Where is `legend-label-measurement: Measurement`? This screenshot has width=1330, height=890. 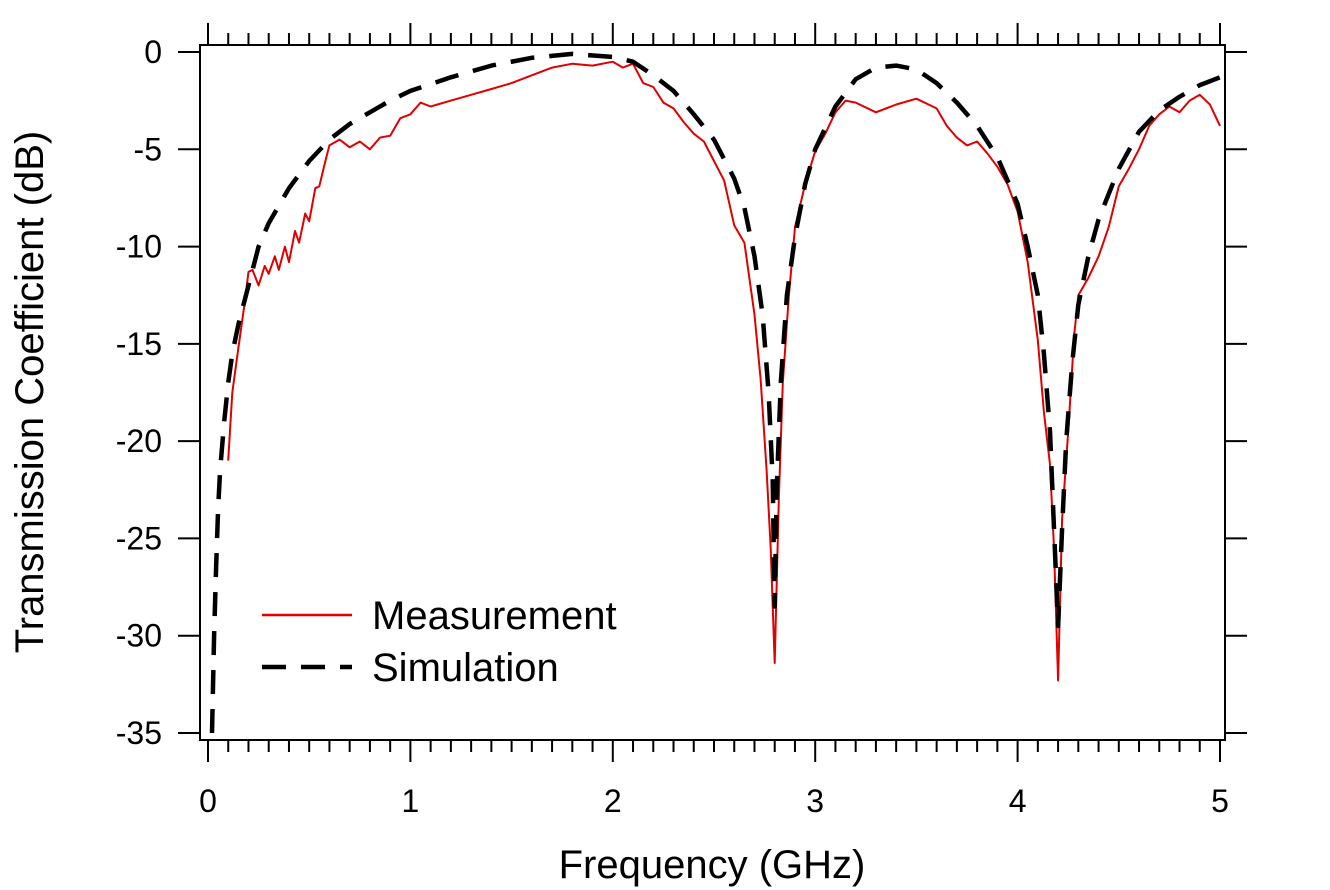
legend-label-measurement: Measurement is located at coordinates (494, 616).